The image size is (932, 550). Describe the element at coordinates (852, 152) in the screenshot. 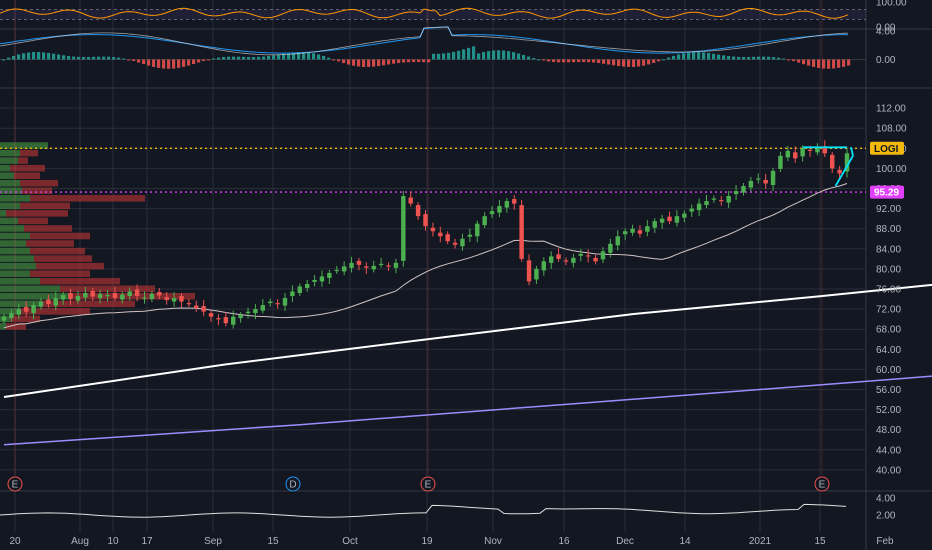

I see `trendline-connector` at that location.